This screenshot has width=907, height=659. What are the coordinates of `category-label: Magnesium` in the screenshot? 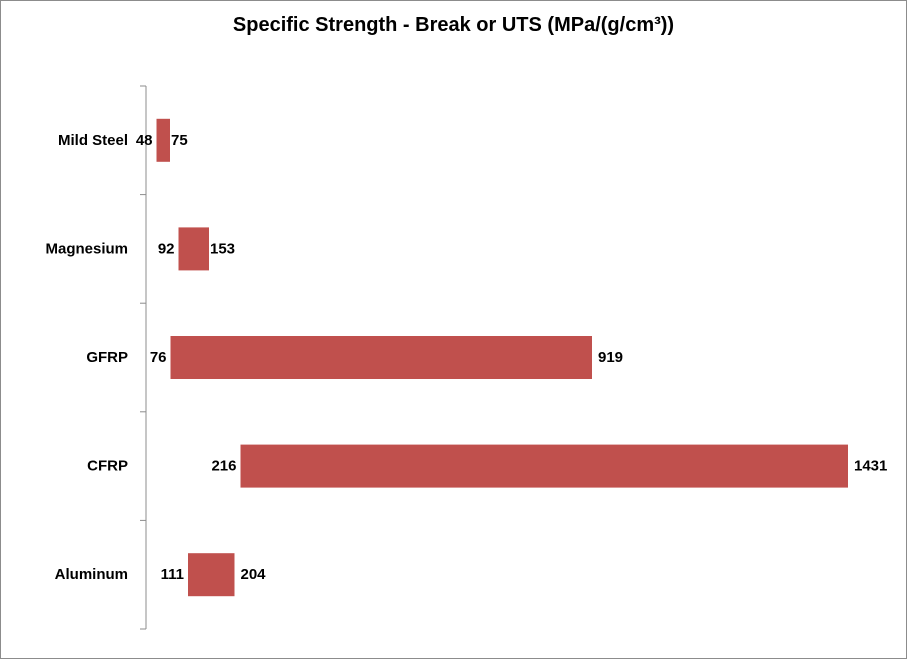 It's located at (86, 248).